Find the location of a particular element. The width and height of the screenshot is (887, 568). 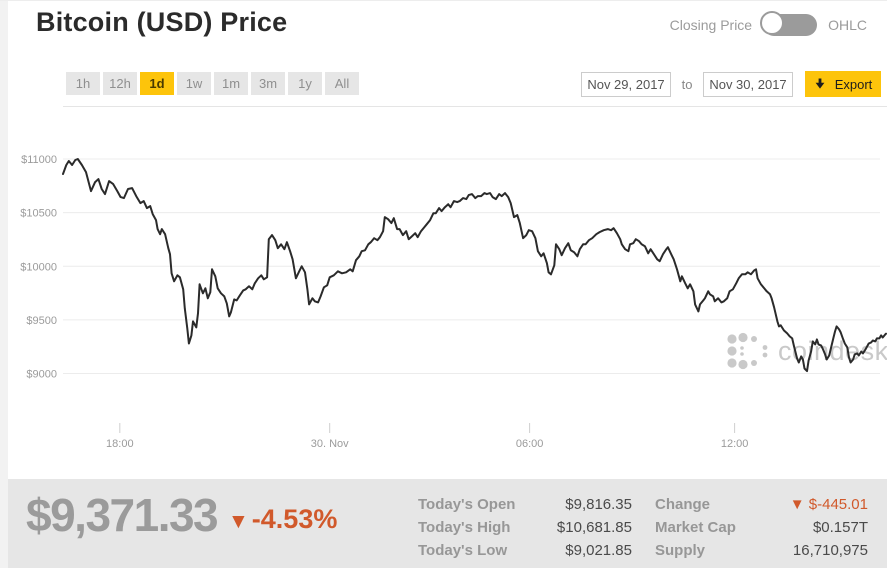

header-divider is located at coordinates (475, 106).